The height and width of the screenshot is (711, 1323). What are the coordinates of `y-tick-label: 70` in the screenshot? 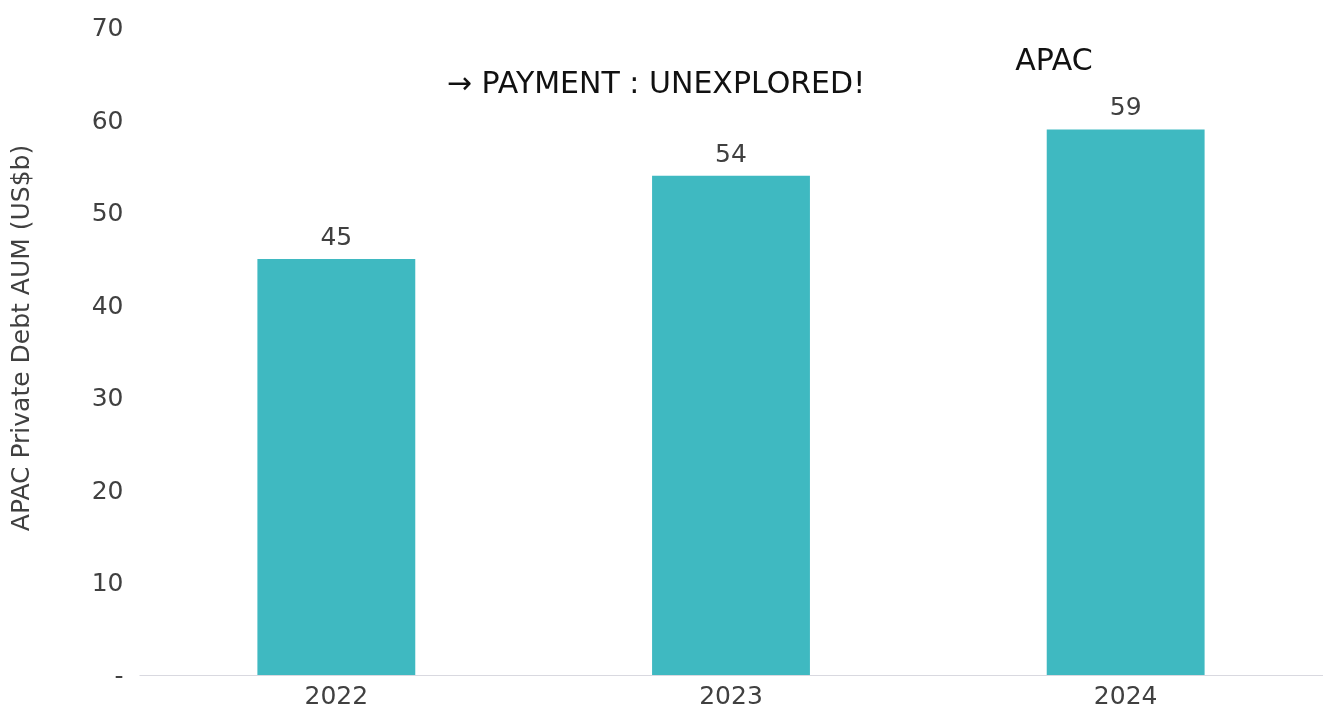 It's located at (107, 28).